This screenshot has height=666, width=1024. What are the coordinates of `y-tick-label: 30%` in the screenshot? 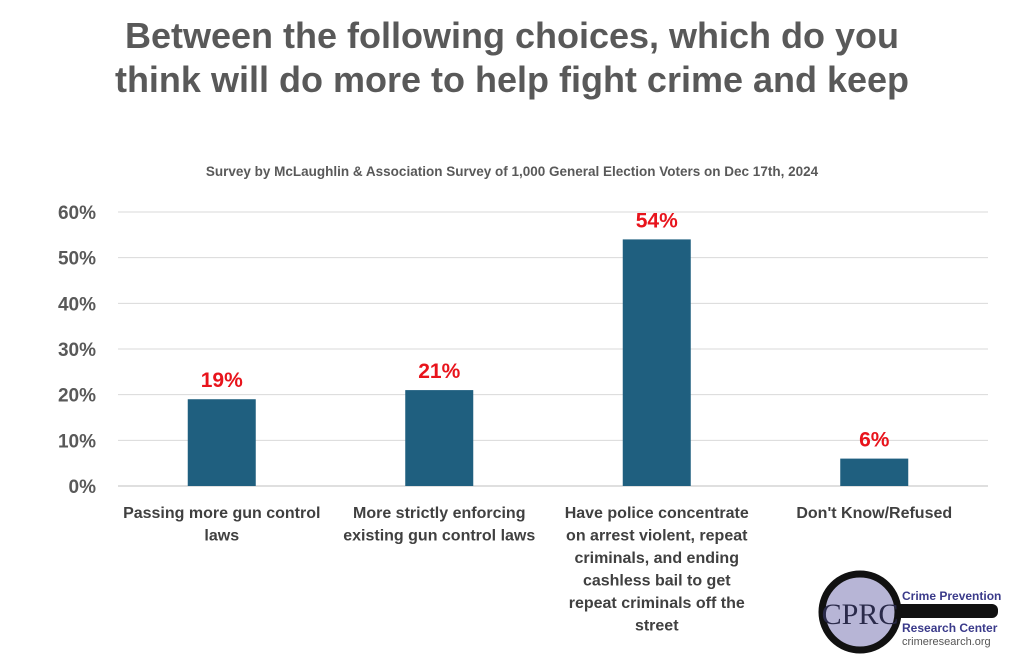 It's located at (77, 350).